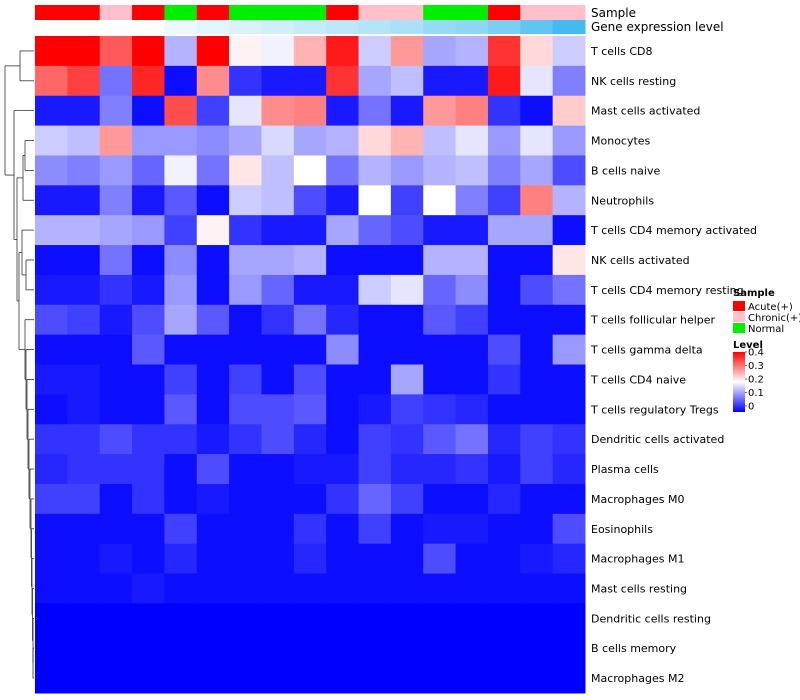 This screenshot has width=800, height=700. What do you see at coordinates (622, 529) in the screenshot?
I see `row-label: Eosinophils` at bounding box center [622, 529].